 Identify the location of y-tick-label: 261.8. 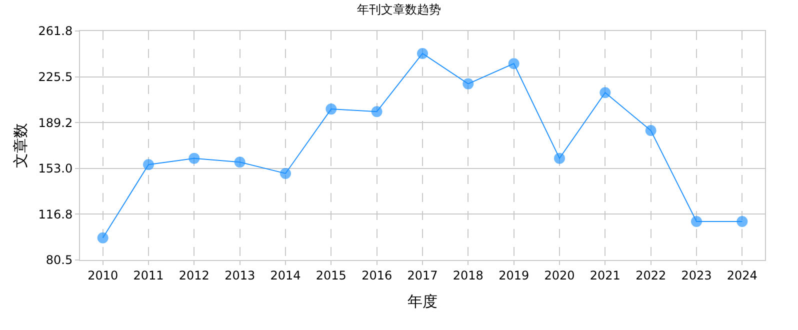
(55, 31).